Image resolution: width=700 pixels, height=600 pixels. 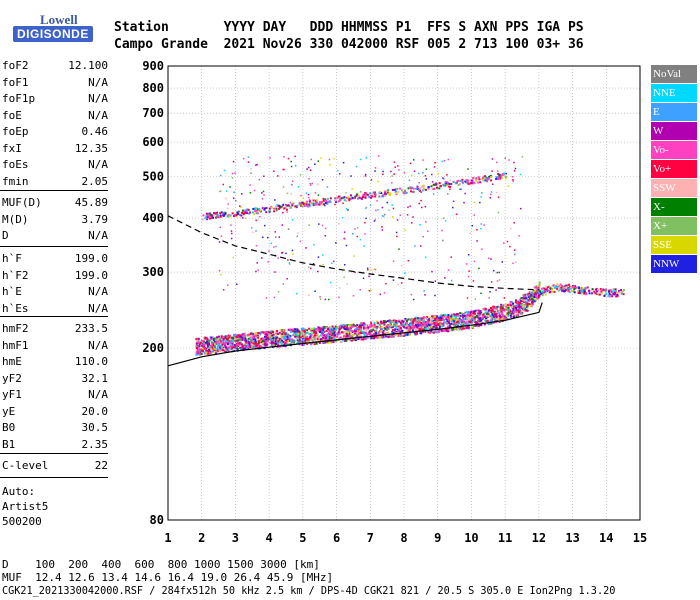 What do you see at coordinates (91, 328) in the screenshot?
I see `param-value: 233.5` at bounding box center [91, 328].